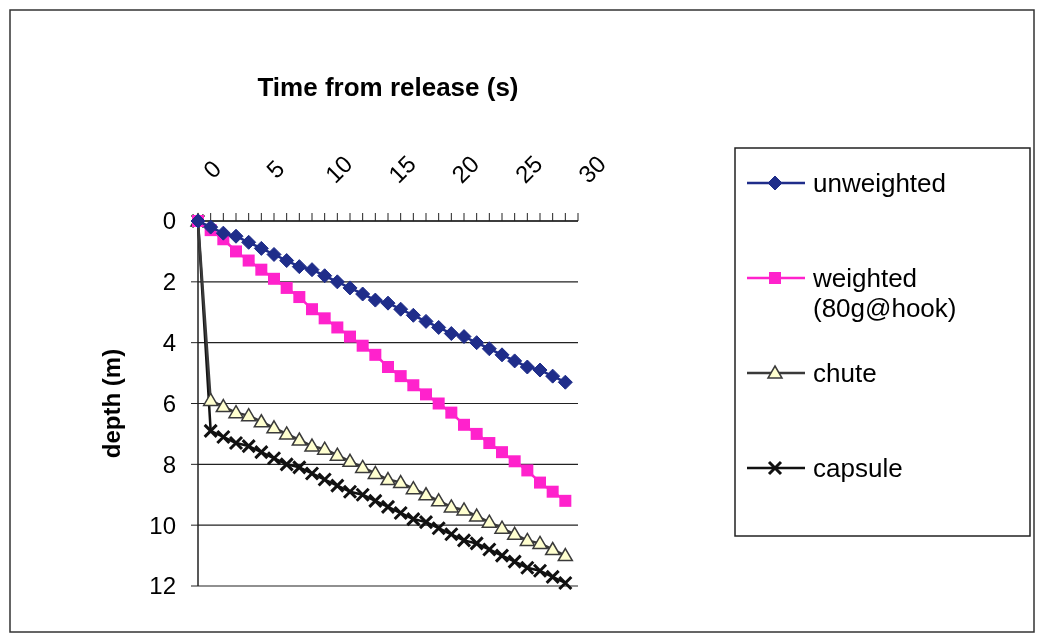 The height and width of the screenshot is (641, 1038). I want to click on legend-label: weighted (80g@hook), so click(884, 293).